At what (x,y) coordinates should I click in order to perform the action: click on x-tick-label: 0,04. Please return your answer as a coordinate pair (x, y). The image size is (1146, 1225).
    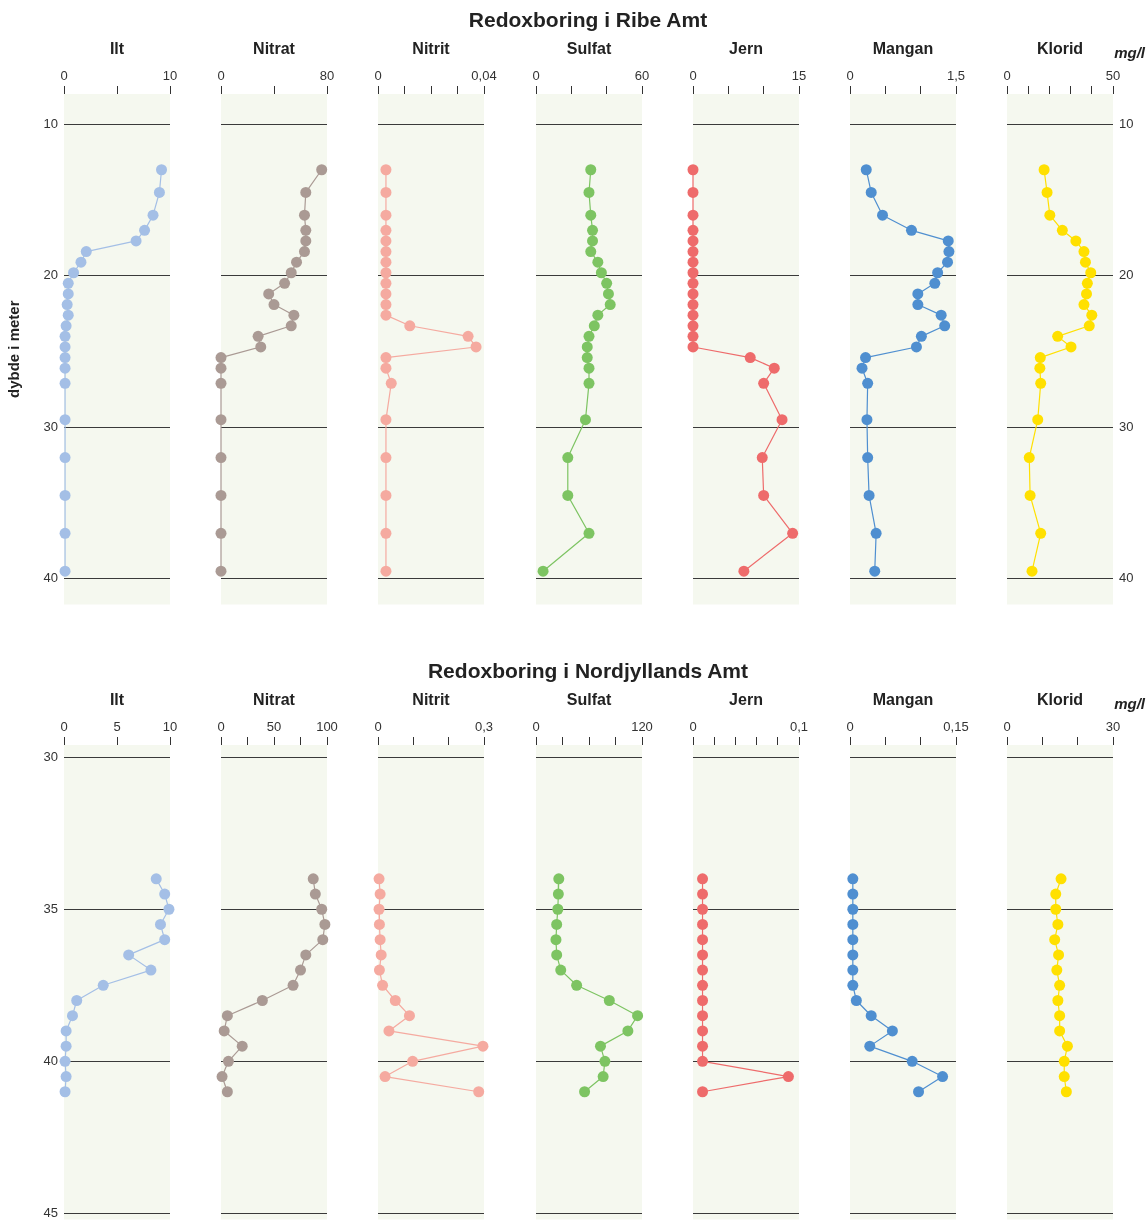
    Looking at the image, I should click on (484, 75).